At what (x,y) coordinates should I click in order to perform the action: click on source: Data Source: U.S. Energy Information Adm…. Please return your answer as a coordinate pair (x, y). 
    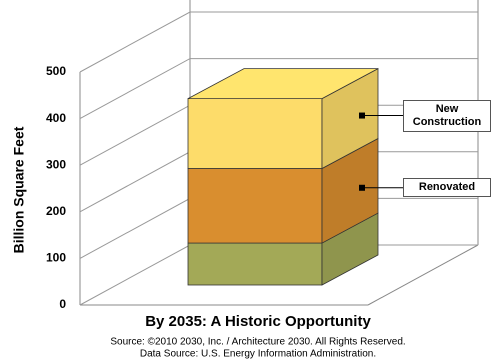
    Looking at the image, I should click on (258, 354).